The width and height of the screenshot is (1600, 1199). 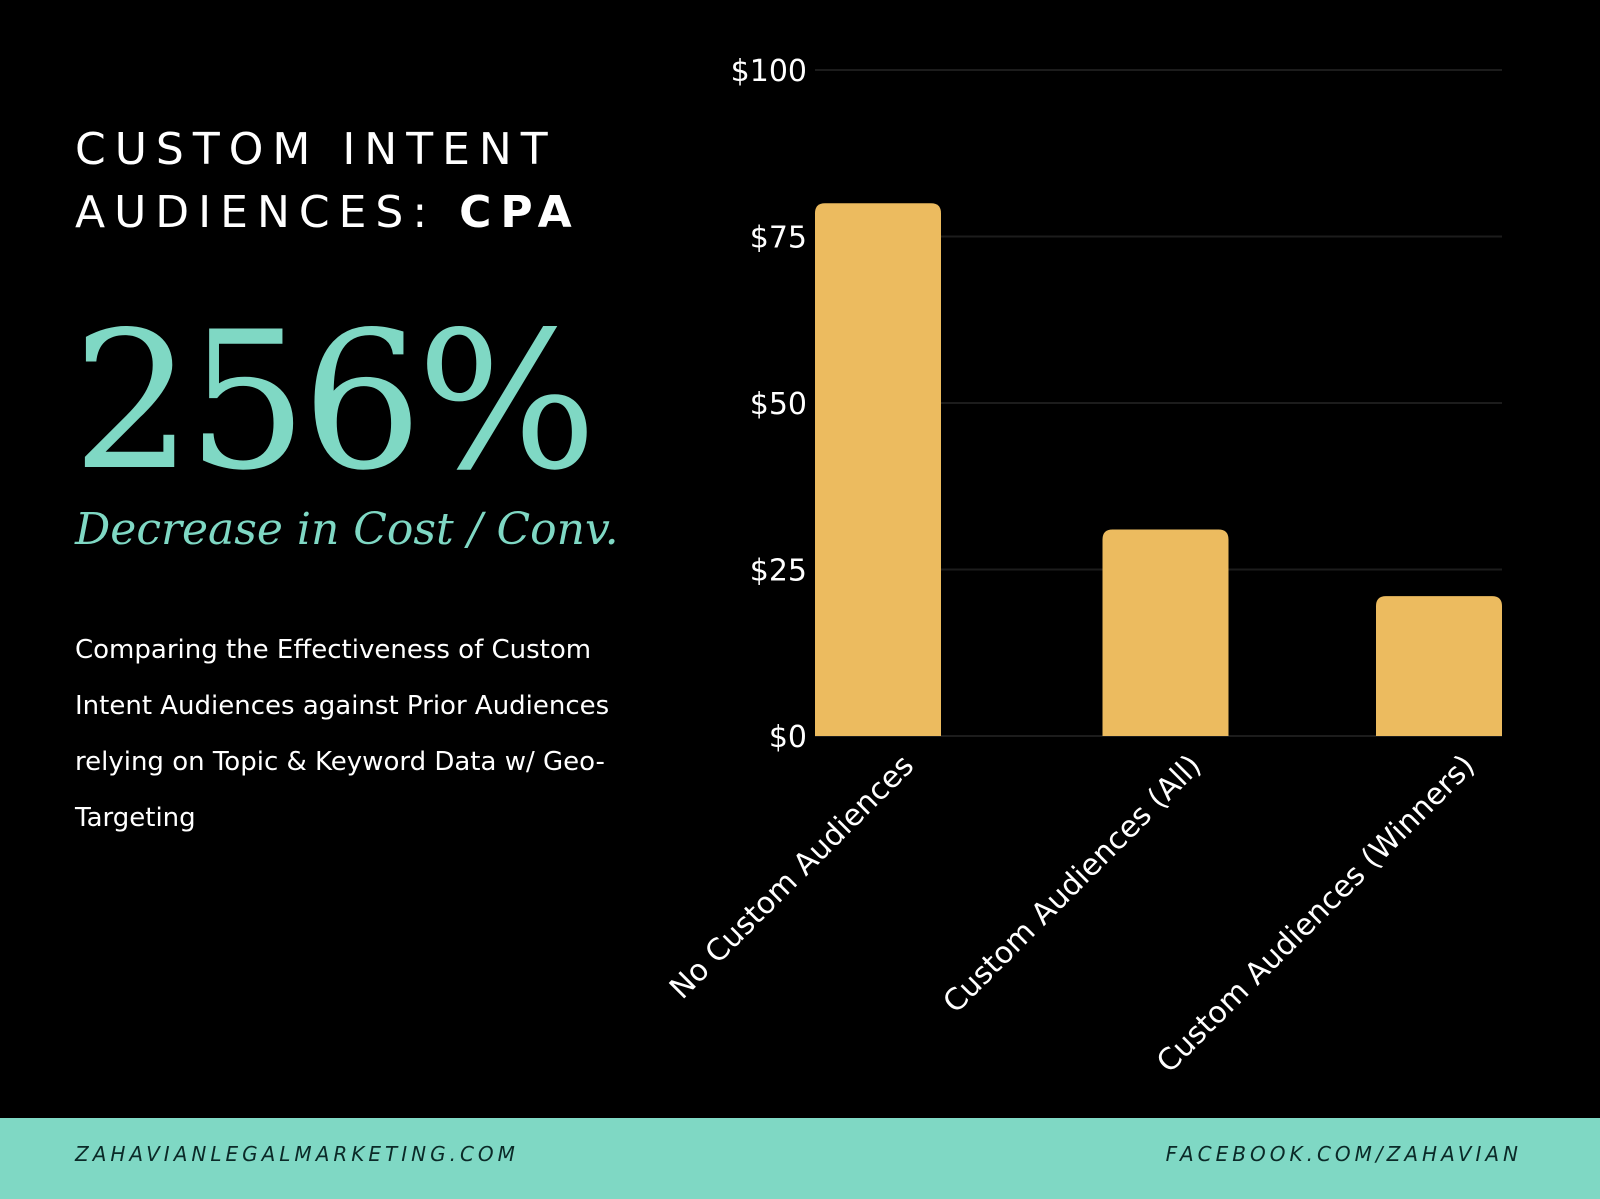 What do you see at coordinates (1343, 1154) in the screenshot?
I see `facebook-link: FACEBOOK.COM/ZAHAVIAN` at bounding box center [1343, 1154].